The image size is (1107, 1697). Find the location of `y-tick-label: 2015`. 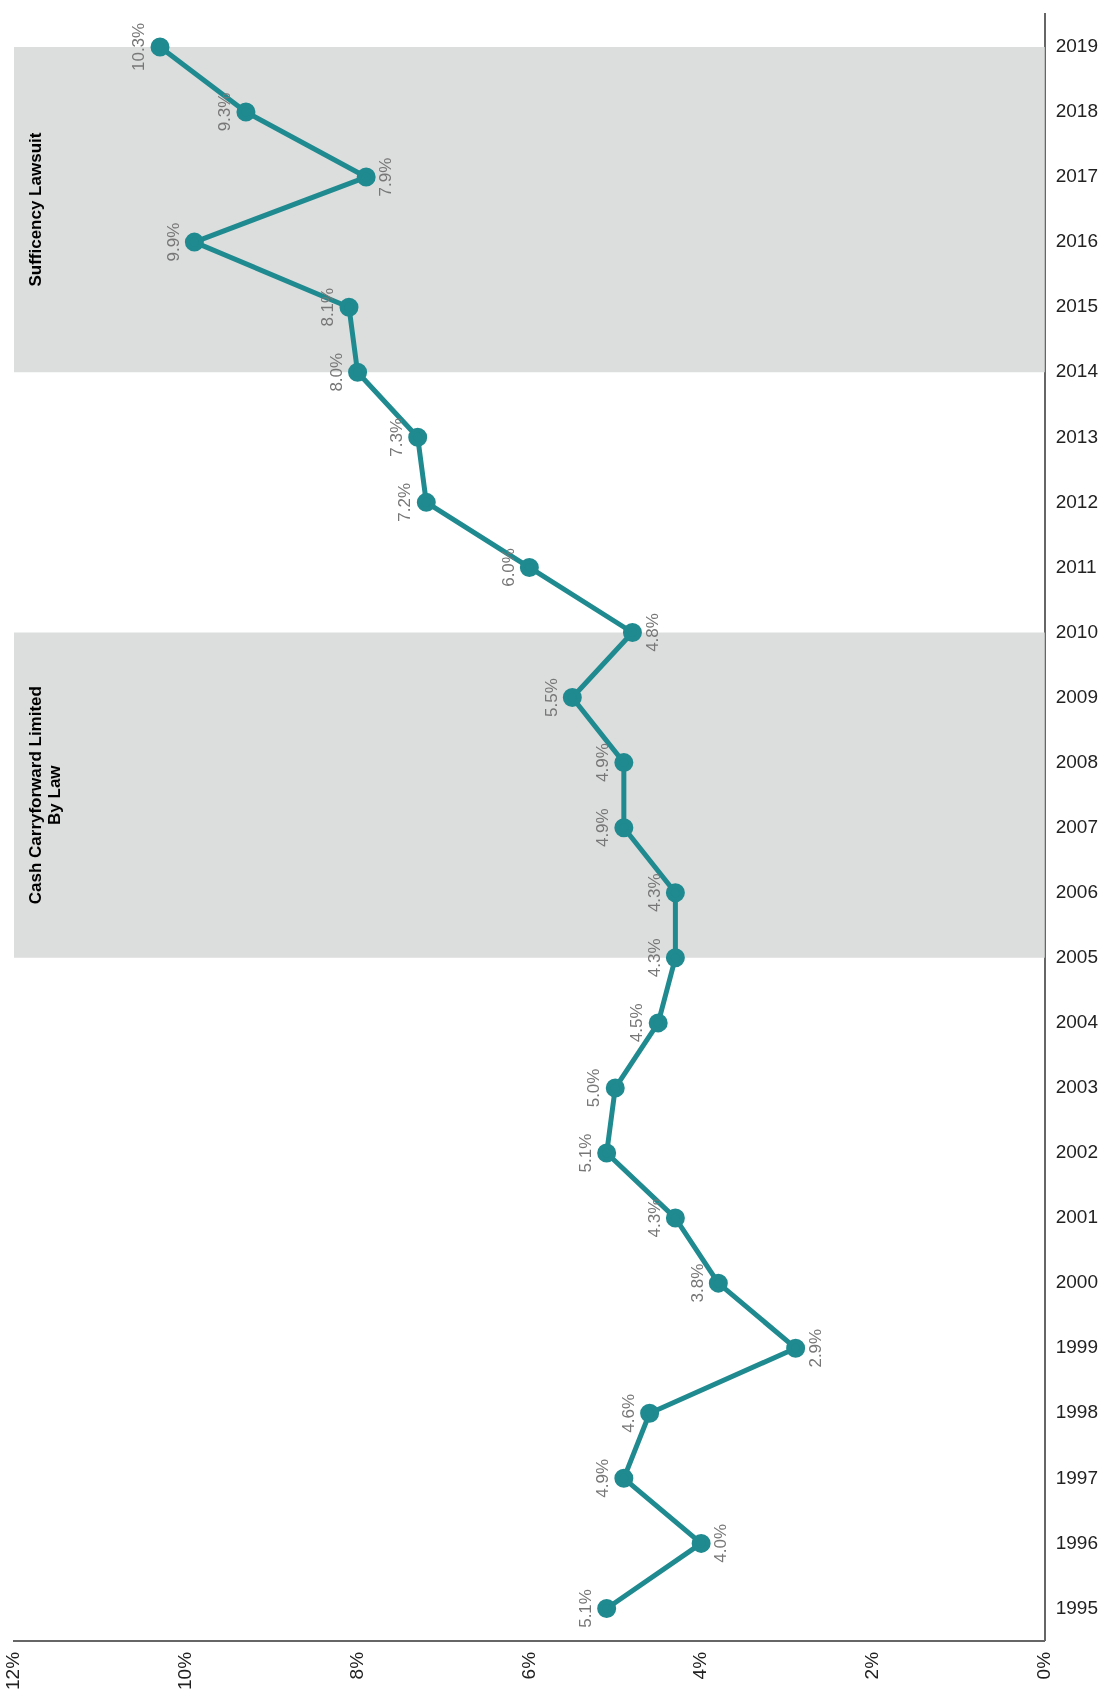

y-tick-label: 2015 is located at coordinates (1077, 306).